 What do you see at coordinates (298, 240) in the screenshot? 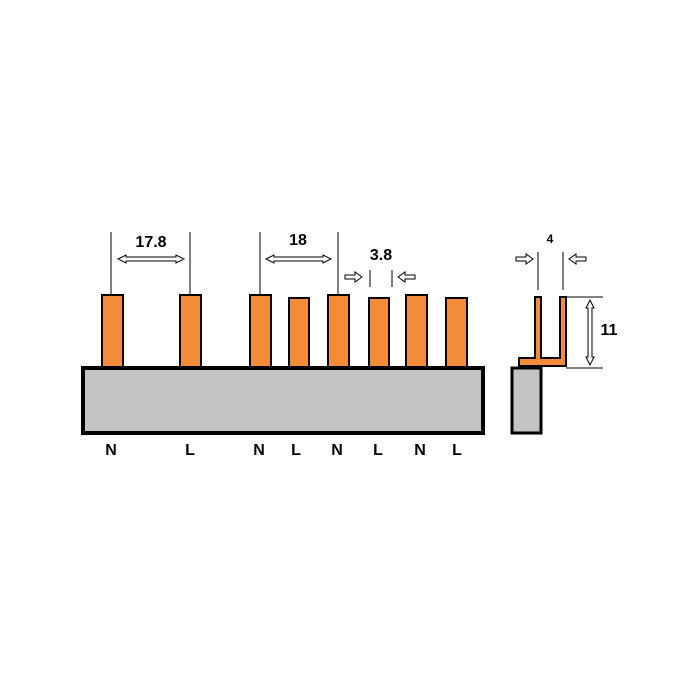
I see `dimension-label: 18` at bounding box center [298, 240].